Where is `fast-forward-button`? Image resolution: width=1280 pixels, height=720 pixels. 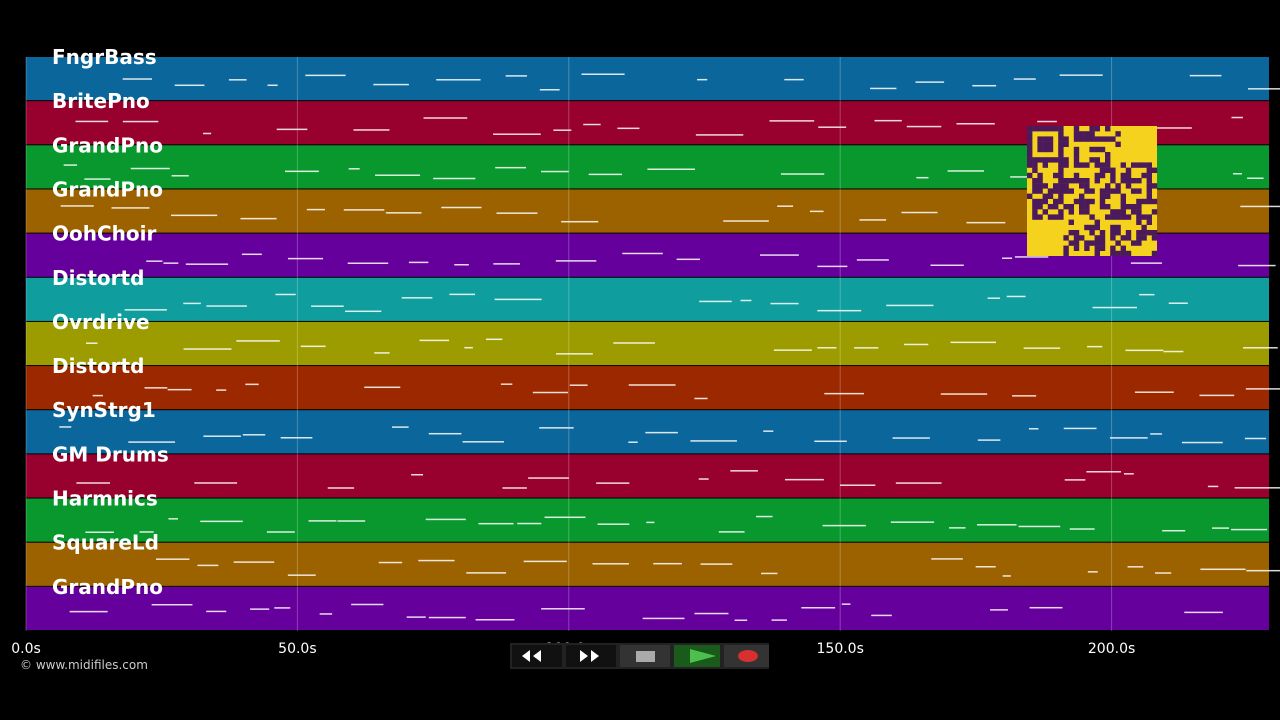
fast-forward-button is located at coordinates (591, 656).